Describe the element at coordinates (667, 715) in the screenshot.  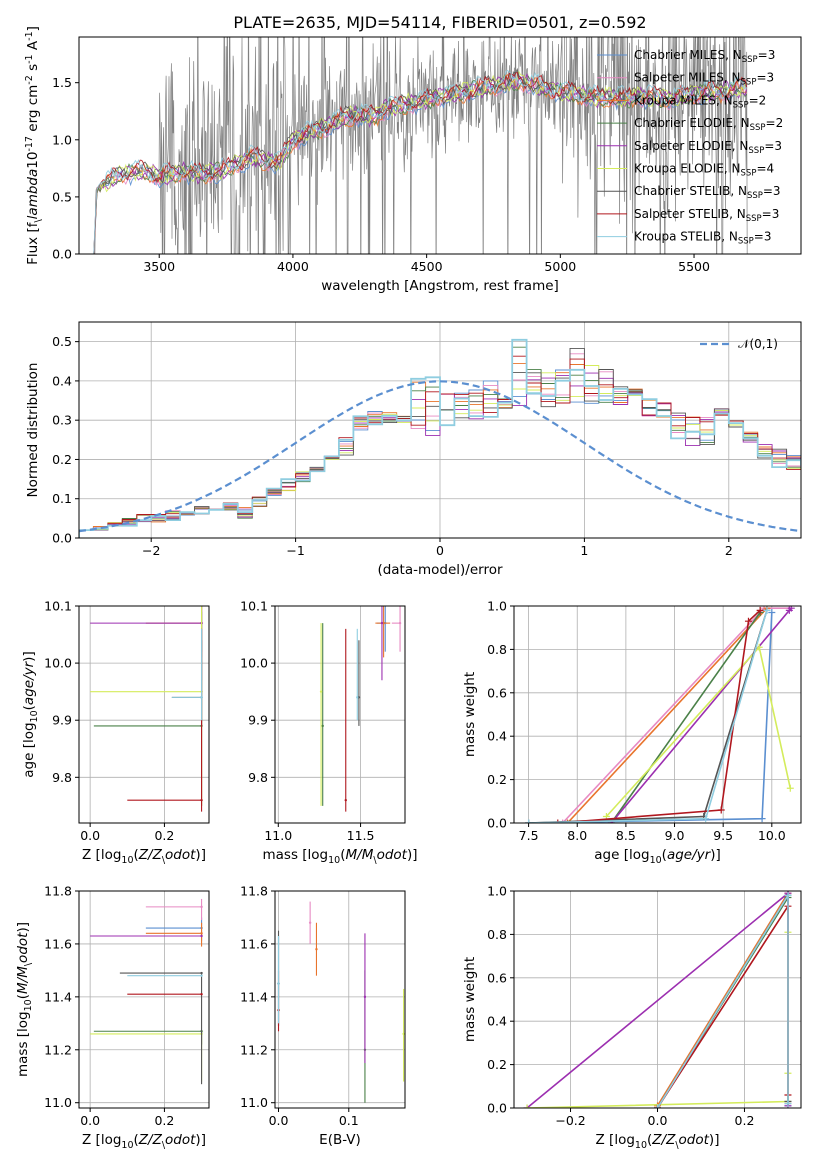
I see `series-line-kroupa-miles` at that location.